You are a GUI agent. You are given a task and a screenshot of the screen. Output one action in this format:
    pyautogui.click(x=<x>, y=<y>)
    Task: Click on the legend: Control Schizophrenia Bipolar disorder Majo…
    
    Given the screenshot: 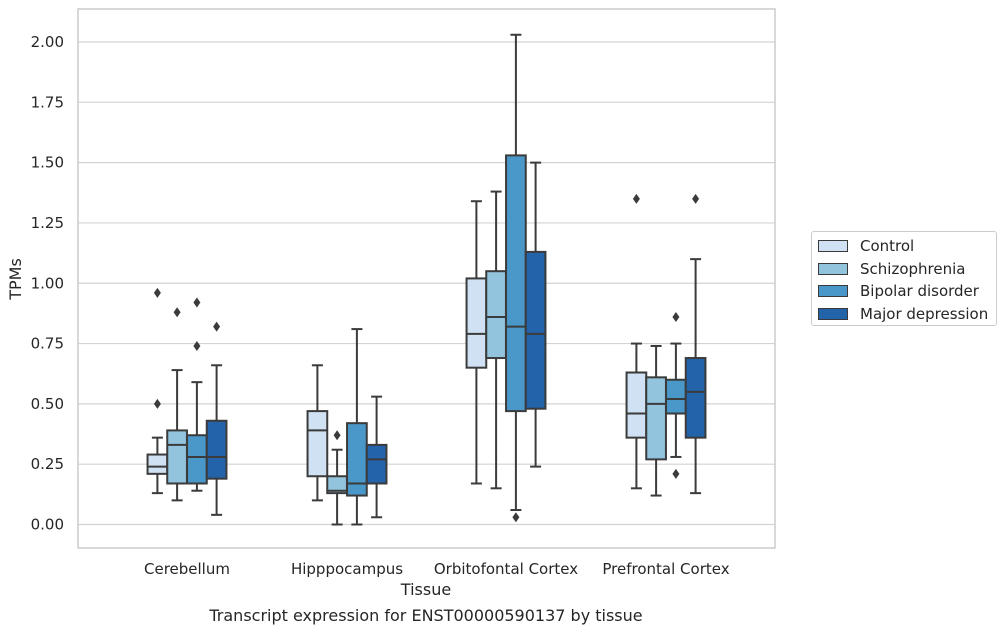 What is the action you would take?
    pyautogui.click(x=904, y=278)
    